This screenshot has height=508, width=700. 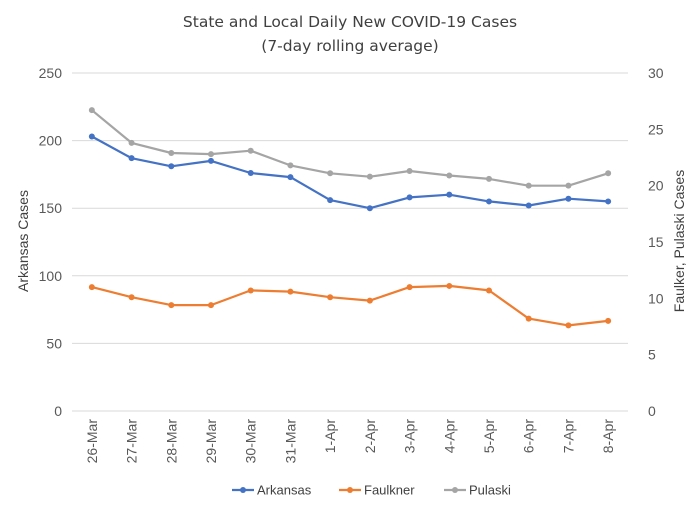 What do you see at coordinates (92, 441) in the screenshot?
I see `x-tick-label: 26-Mar` at bounding box center [92, 441].